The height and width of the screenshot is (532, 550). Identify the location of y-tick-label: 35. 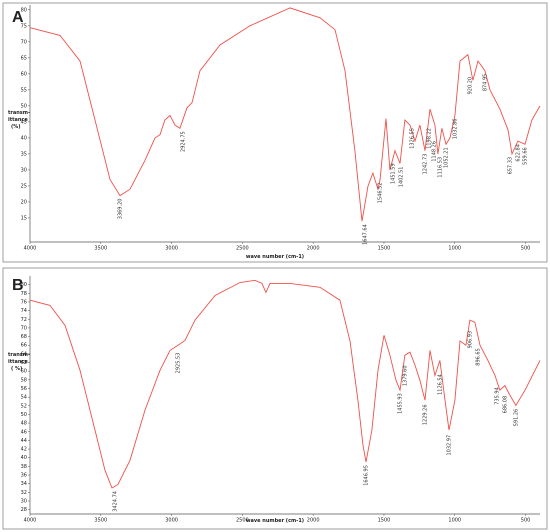
(24, 154).